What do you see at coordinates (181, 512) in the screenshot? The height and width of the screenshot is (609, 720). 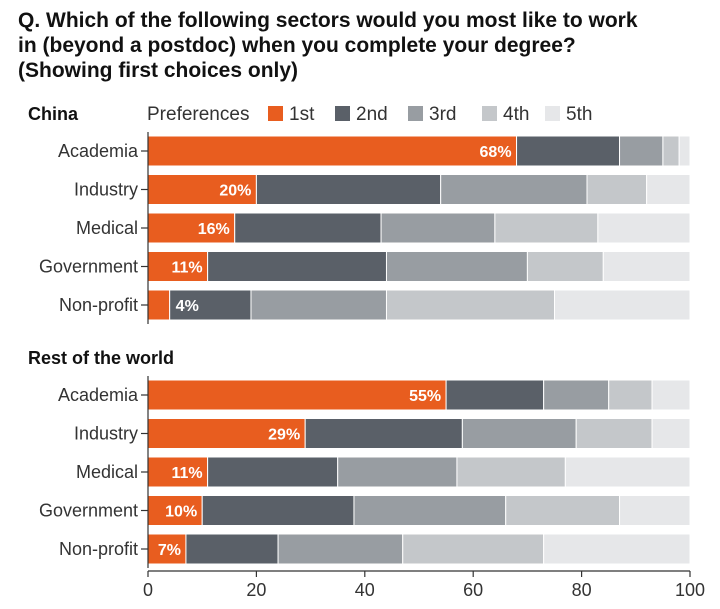 I see `data-label: 10%` at bounding box center [181, 512].